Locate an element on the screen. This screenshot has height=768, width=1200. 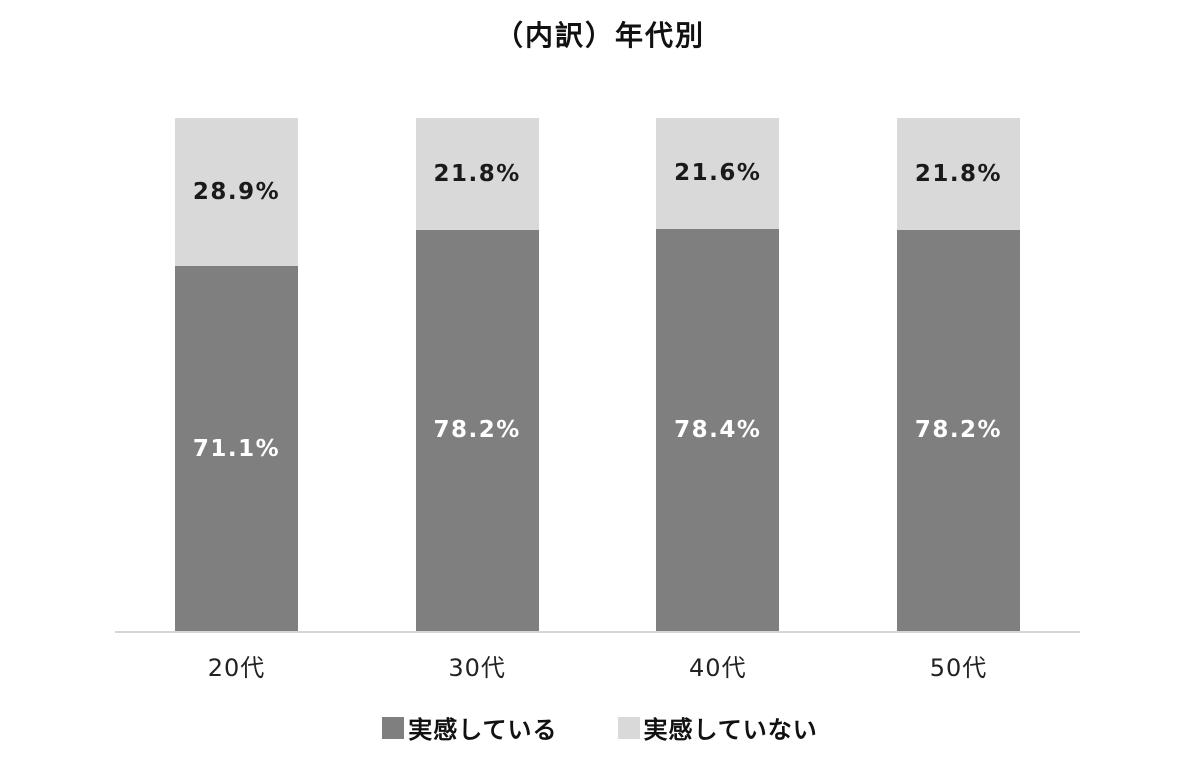
bar-column: 71.1% 28.9% is located at coordinates (236, 374).